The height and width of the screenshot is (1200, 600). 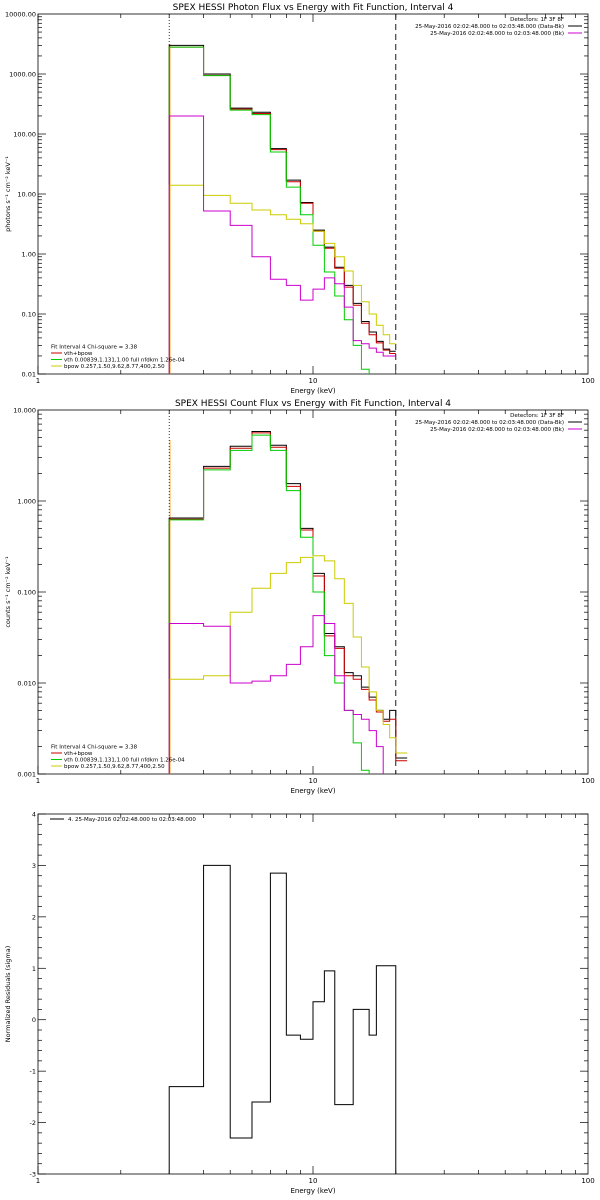 What do you see at coordinates (8, 194) in the screenshot?
I see `y-axis-label: photons s⁻¹ cm⁻² keV⁻¹` at bounding box center [8, 194].